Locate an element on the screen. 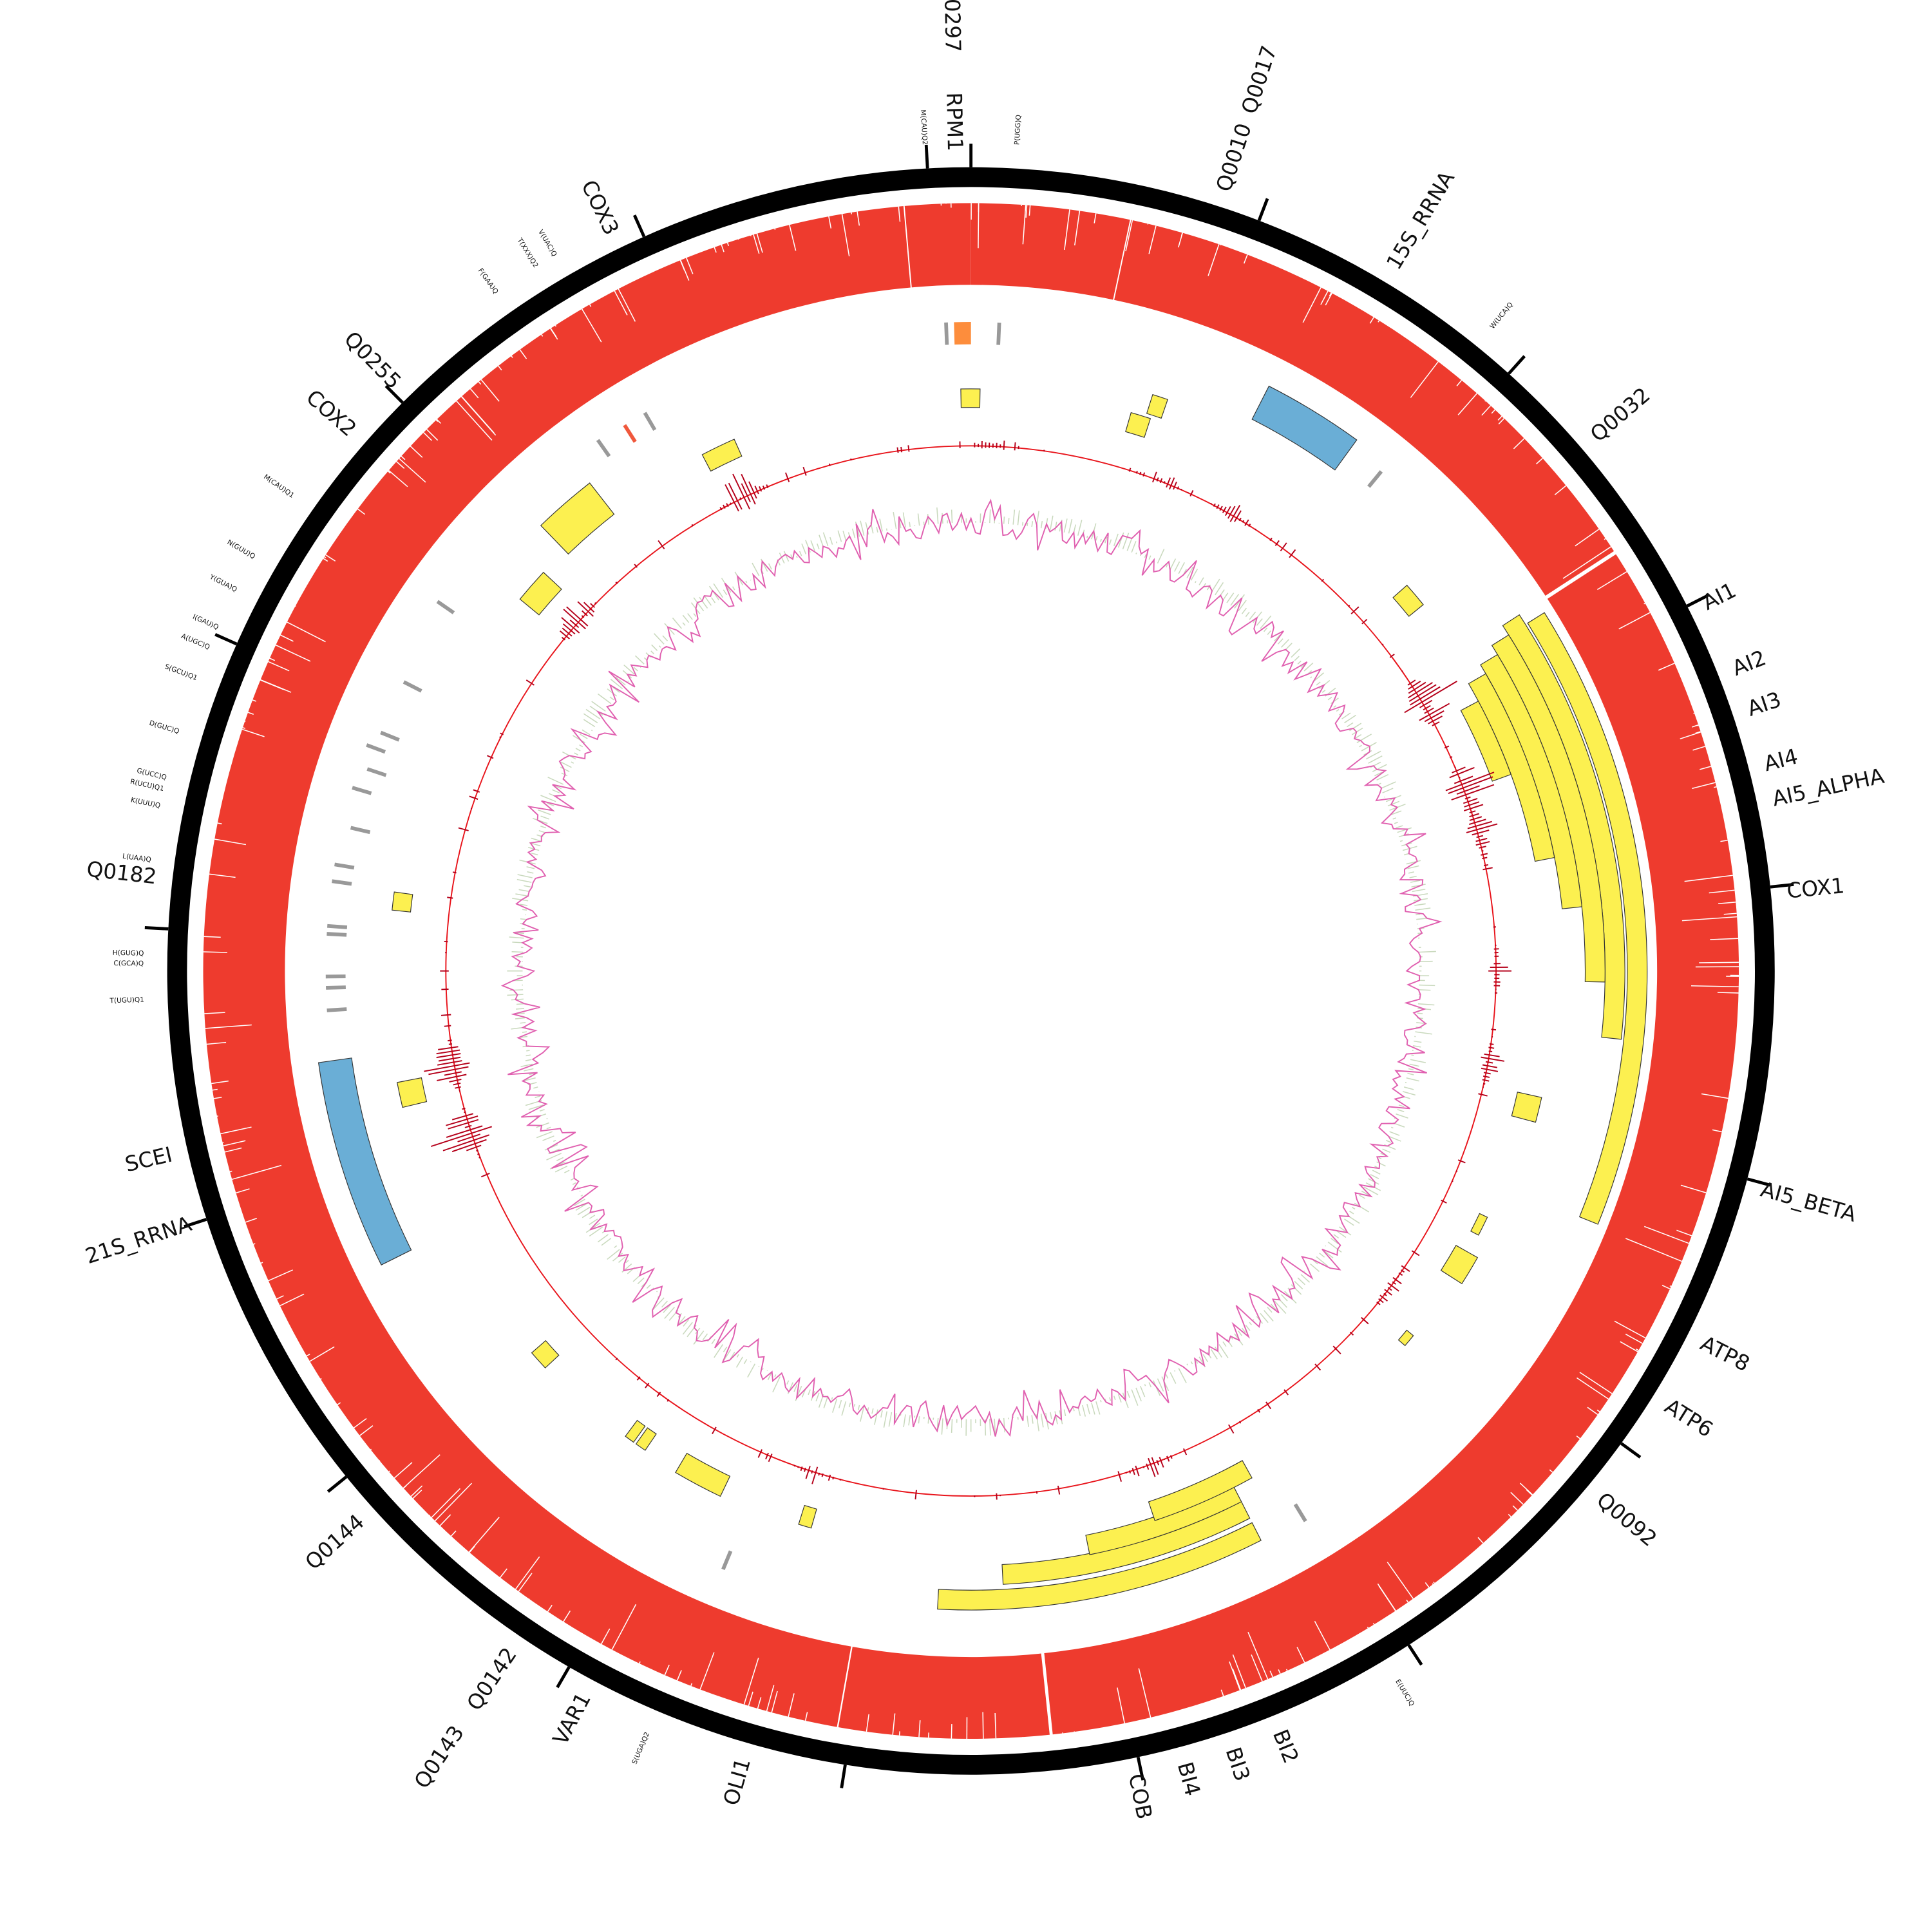  trna-label: V(UAC)Q is located at coordinates (547, 243).